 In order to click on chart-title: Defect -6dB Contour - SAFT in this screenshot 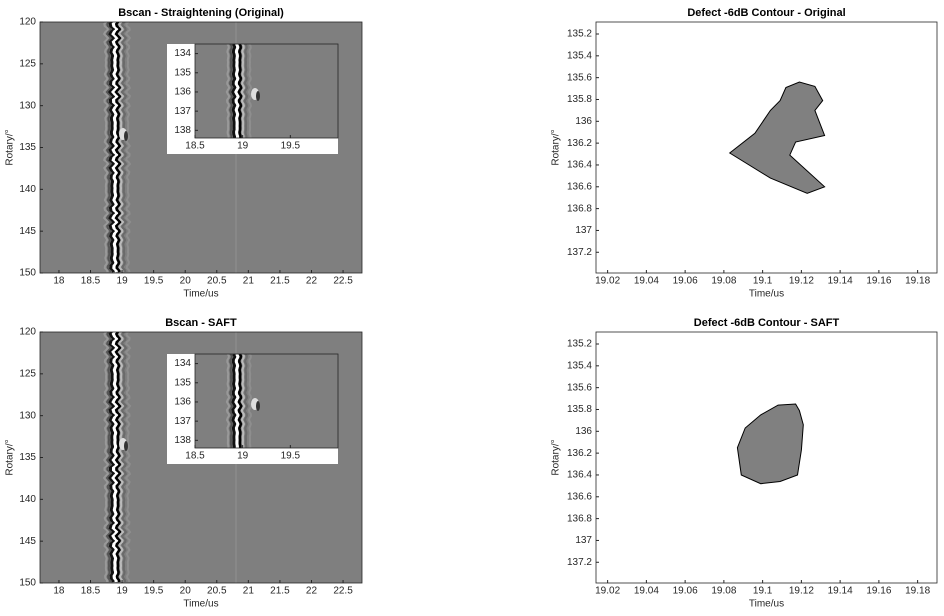, I will do `click(767, 323)`.